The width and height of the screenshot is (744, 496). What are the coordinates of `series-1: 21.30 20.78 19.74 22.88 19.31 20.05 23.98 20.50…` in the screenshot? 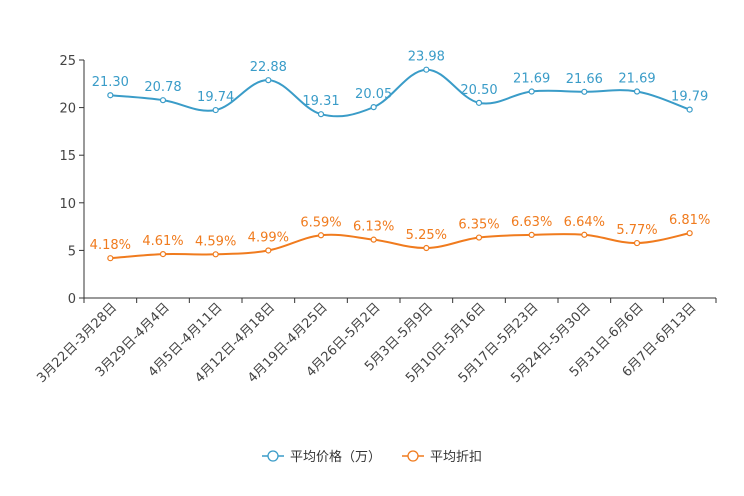 It's located at (400, 84).